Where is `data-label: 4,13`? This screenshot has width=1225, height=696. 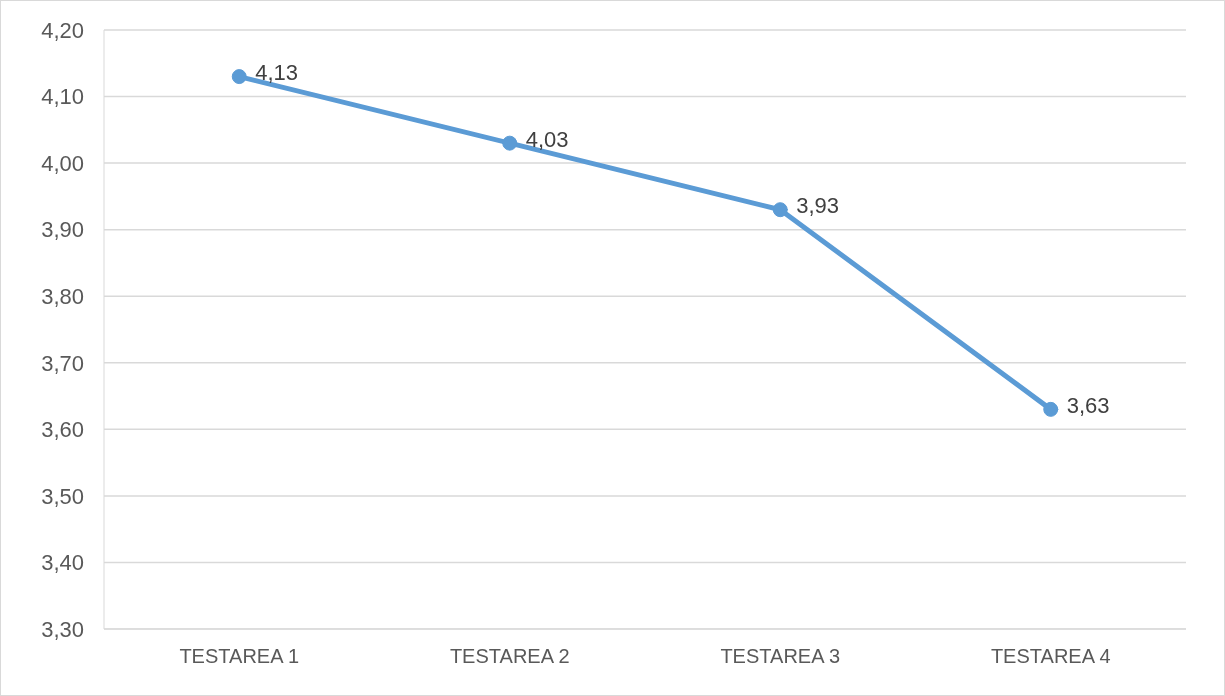 data-label: 4,13 is located at coordinates (277, 73).